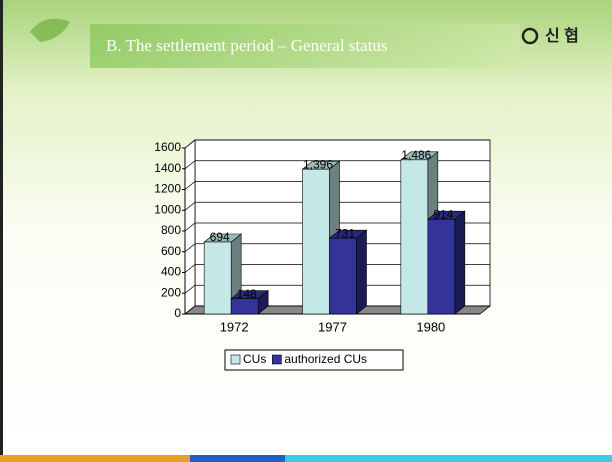 This screenshot has height=462, width=612. What do you see at coordinates (50, 30) in the screenshot?
I see `logo-leaf` at bounding box center [50, 30].